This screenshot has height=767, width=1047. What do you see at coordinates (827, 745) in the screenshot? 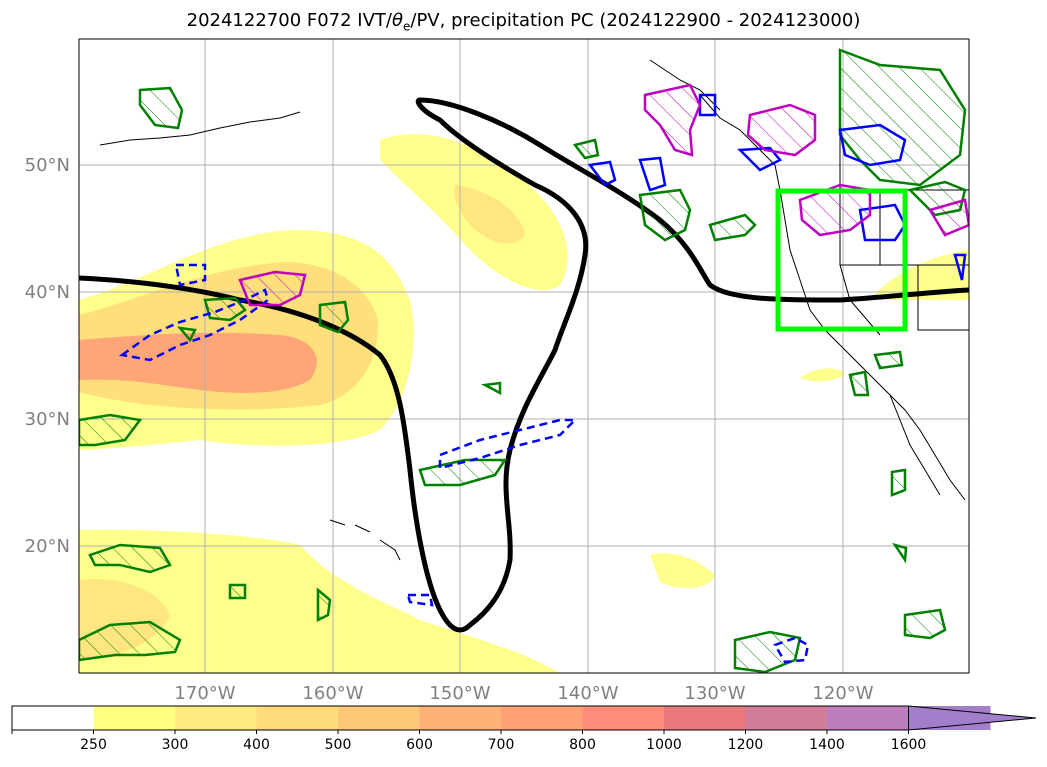
I see `colorbar-tick-label: 1400` at bounding box center [827, 745].